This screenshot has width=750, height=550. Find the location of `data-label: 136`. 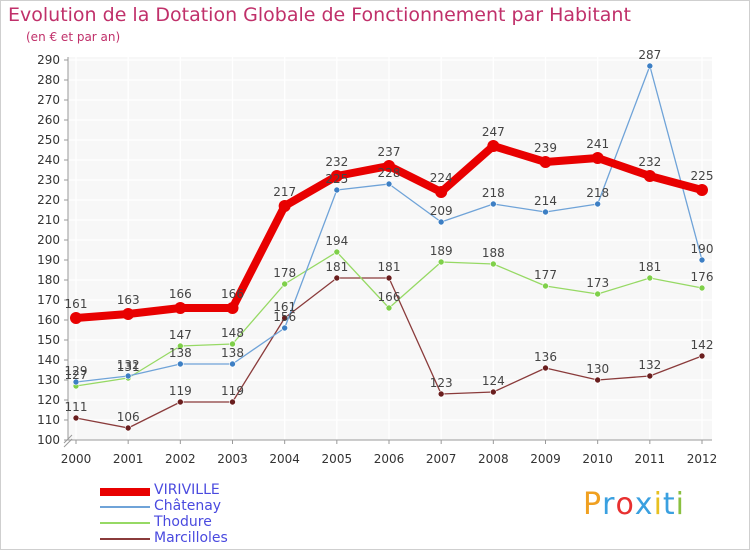

data-label: 136 is located at coordinates (545, 357).